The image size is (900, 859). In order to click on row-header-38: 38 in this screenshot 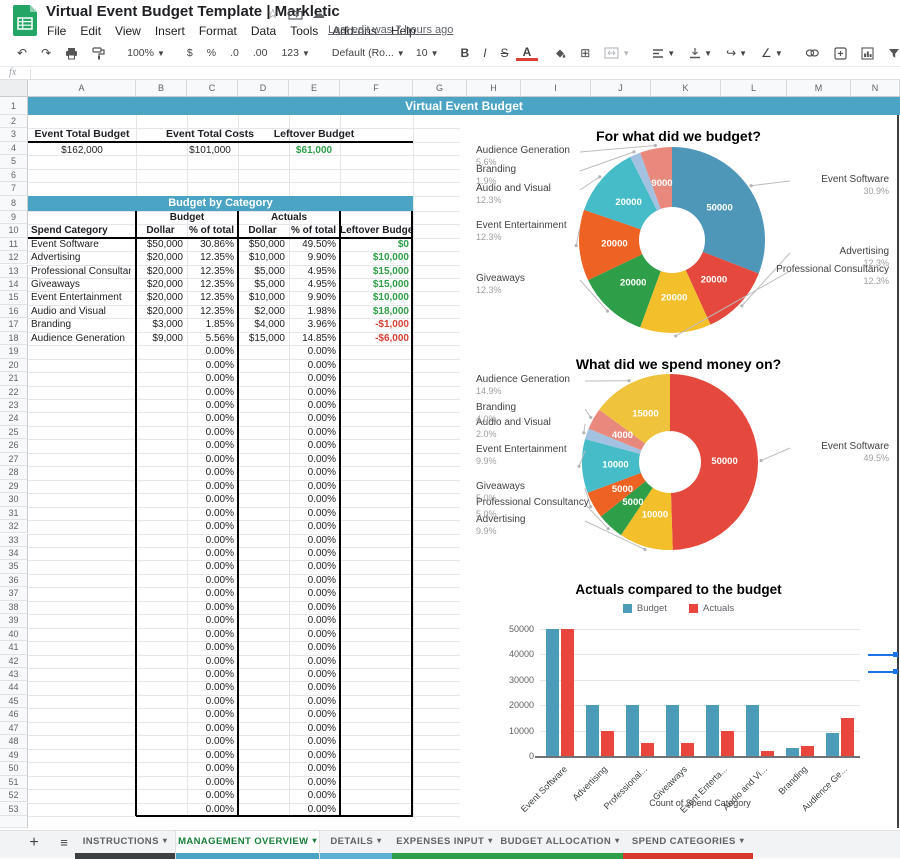, I will do `click(14, 607)`.